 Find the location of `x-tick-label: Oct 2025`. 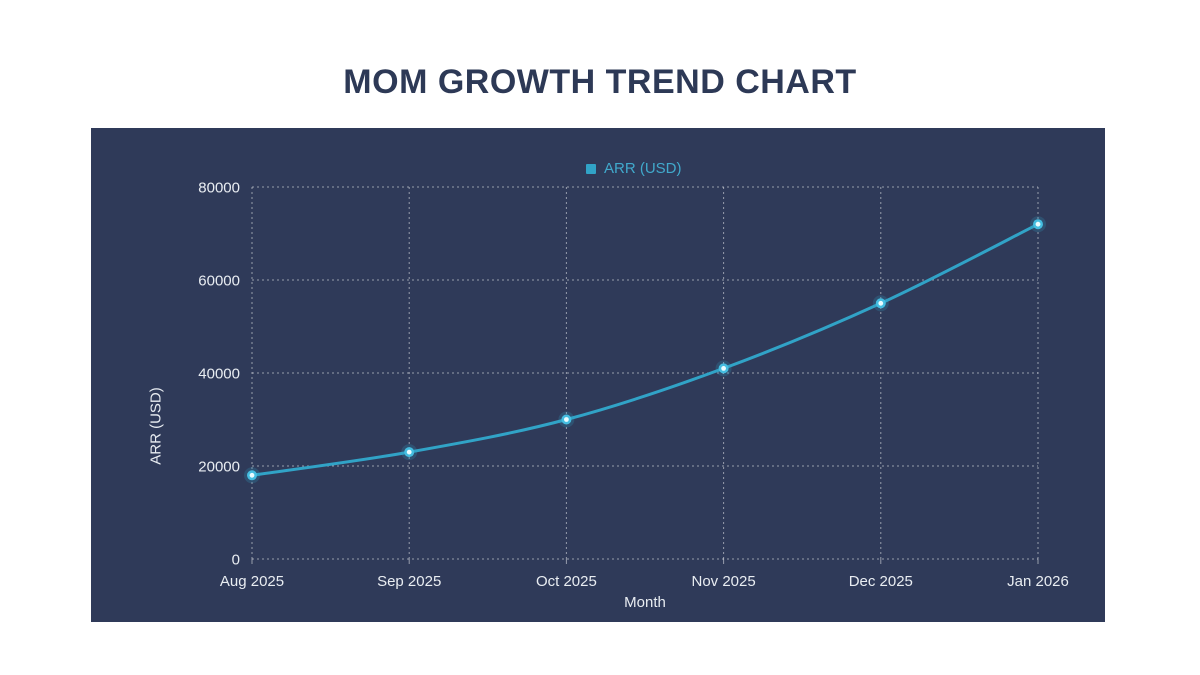

x-tick-label: Oct 2025 is located at coordinates (566, 581).